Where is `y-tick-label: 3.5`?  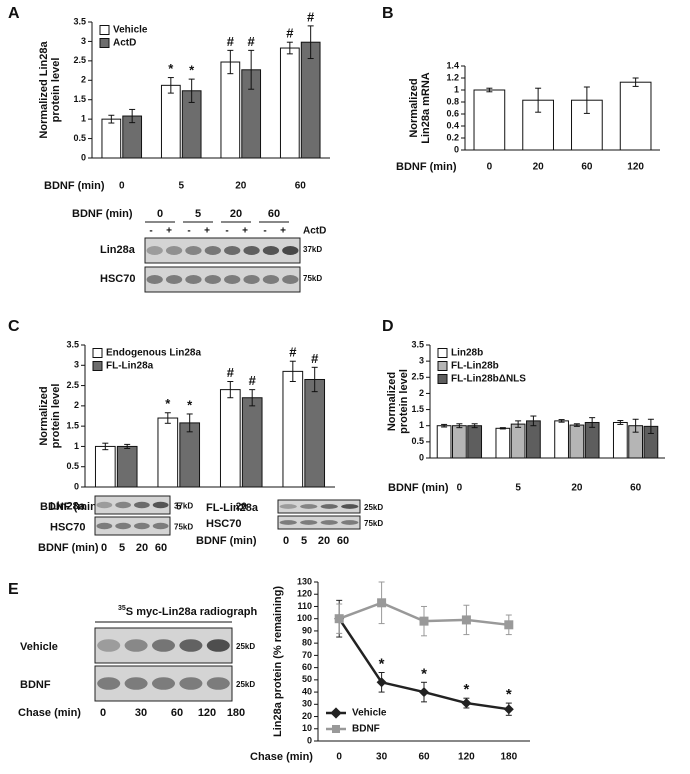 y-tick-label: 3.5 is located at coordinates (79, 21).